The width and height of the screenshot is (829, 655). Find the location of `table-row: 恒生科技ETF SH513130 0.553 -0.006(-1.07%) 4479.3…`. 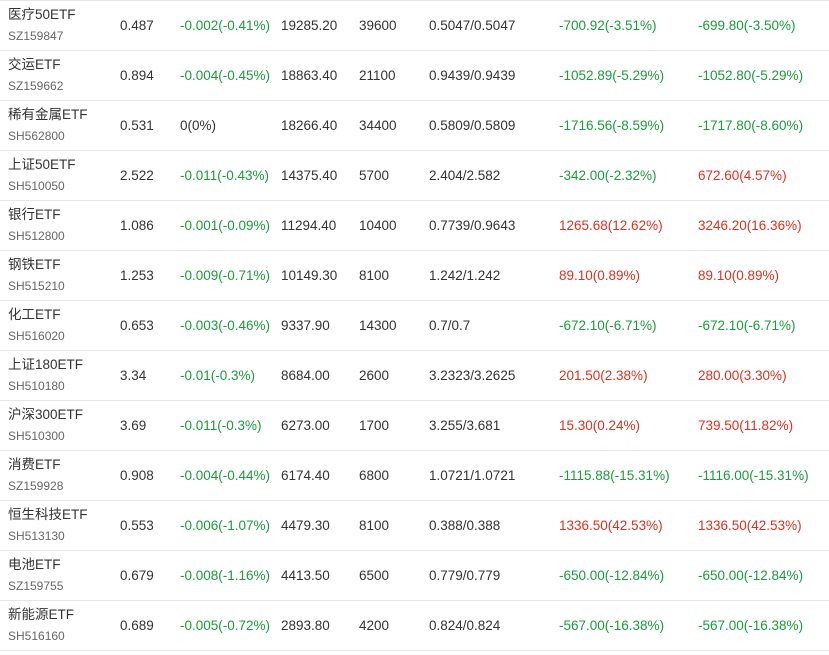

table-row: 恒生科技ETF SH513130 0.553 -0.006(-1.07%) 4479.3… is located at coordinates (414, 526).